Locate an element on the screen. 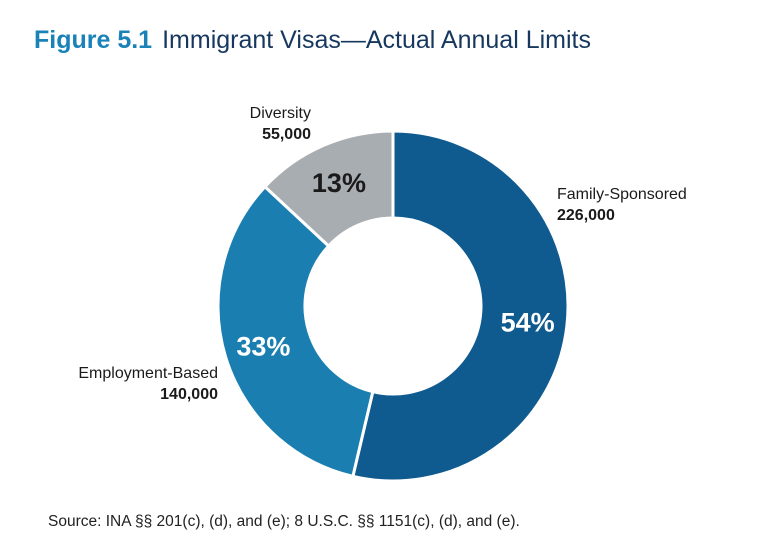 The height and width of the screenshot is (557, 766). category-label-family-sponsored: Family-Sponsored is located at coordinates (622, 194).